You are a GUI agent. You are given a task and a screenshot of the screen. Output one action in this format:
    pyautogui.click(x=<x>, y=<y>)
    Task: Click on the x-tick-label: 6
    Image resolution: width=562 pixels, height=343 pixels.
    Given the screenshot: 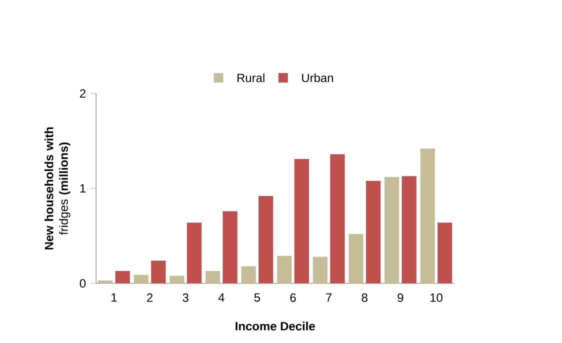 What is the action you would take?
    pyautogui.click(x=293, y=297)
    